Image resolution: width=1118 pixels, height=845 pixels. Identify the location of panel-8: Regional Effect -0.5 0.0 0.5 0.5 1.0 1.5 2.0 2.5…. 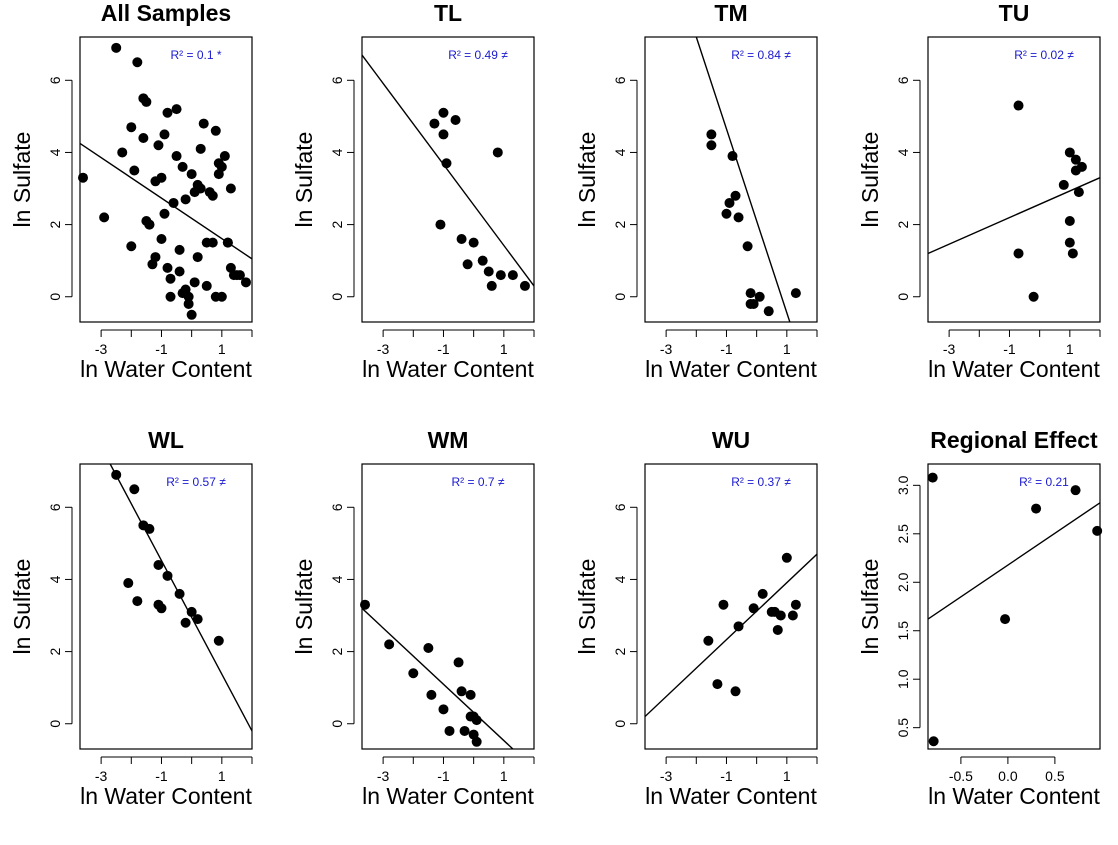
(980, 618).